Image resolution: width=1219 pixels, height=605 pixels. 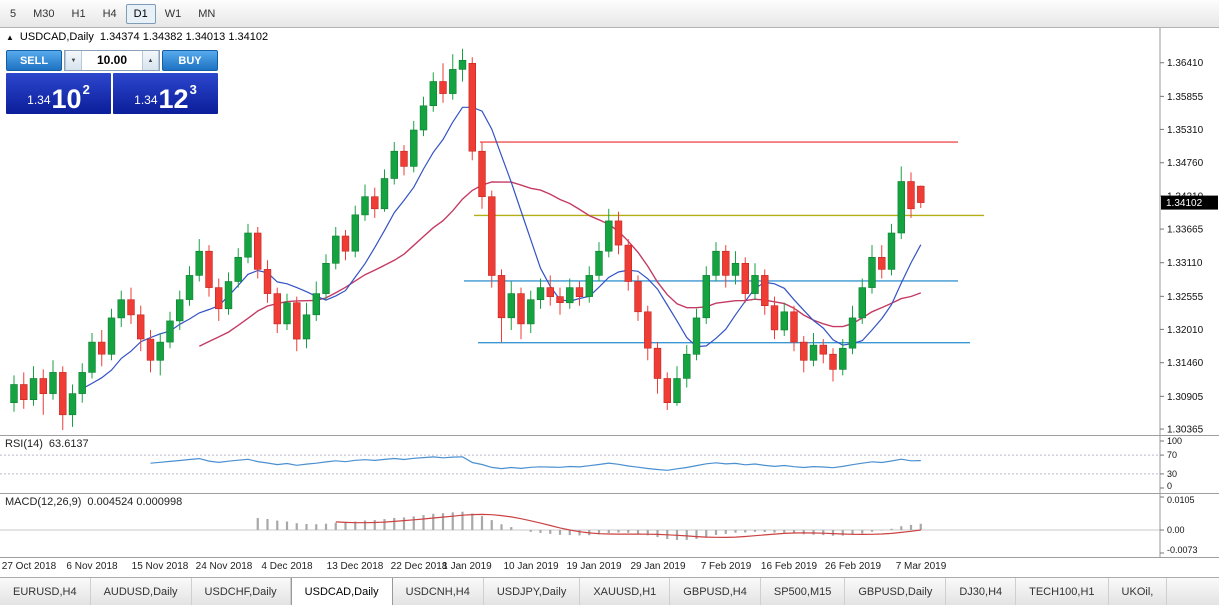 I want to click on tab-gbpusd-daily: GBPUSD,Daily, so click(x=896, y=591).